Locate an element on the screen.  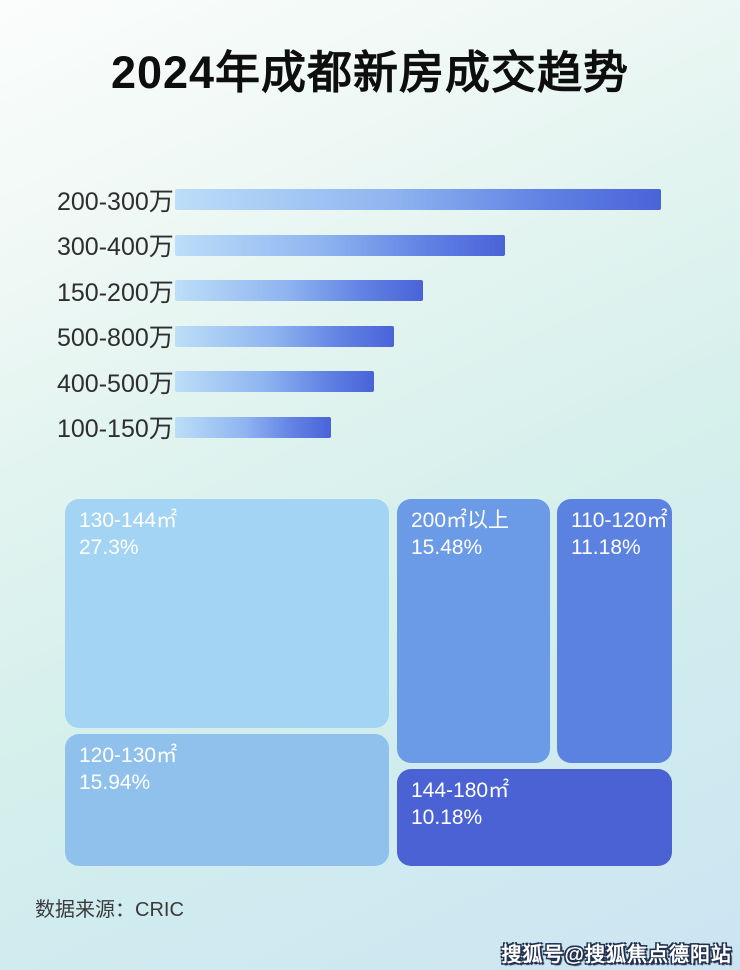
treemap-block-label: 144-180㎡ is located at coordinates (460, 790).